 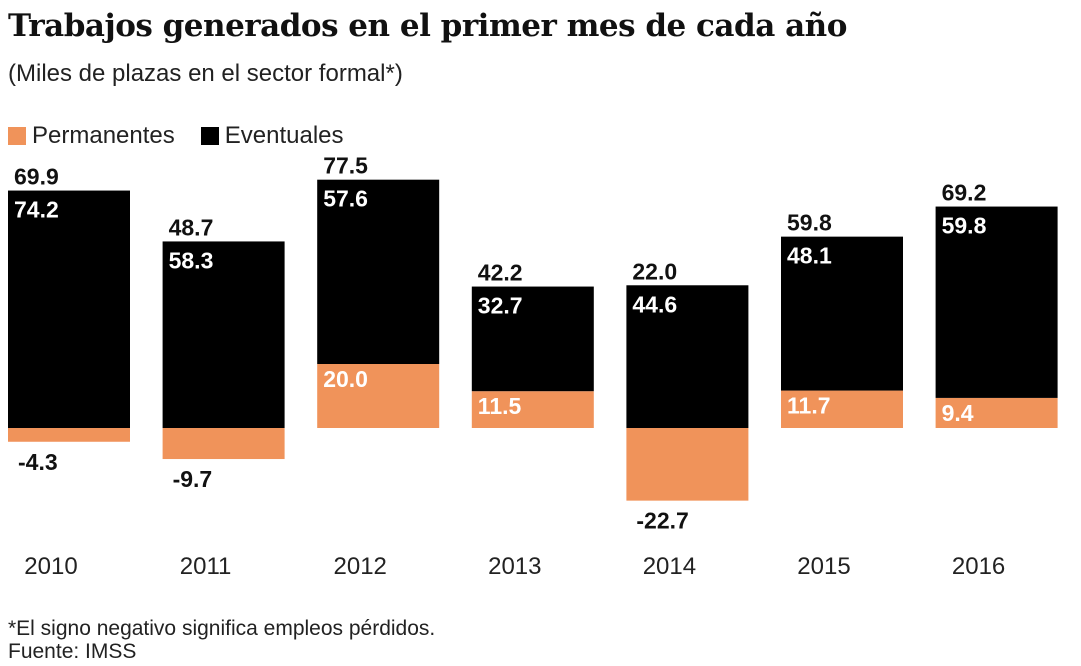 What do you see at coordinates (345, 379) in the screenshot?
I see `label-permanentes-2012: 20.0` at bounding box center [345, 379].